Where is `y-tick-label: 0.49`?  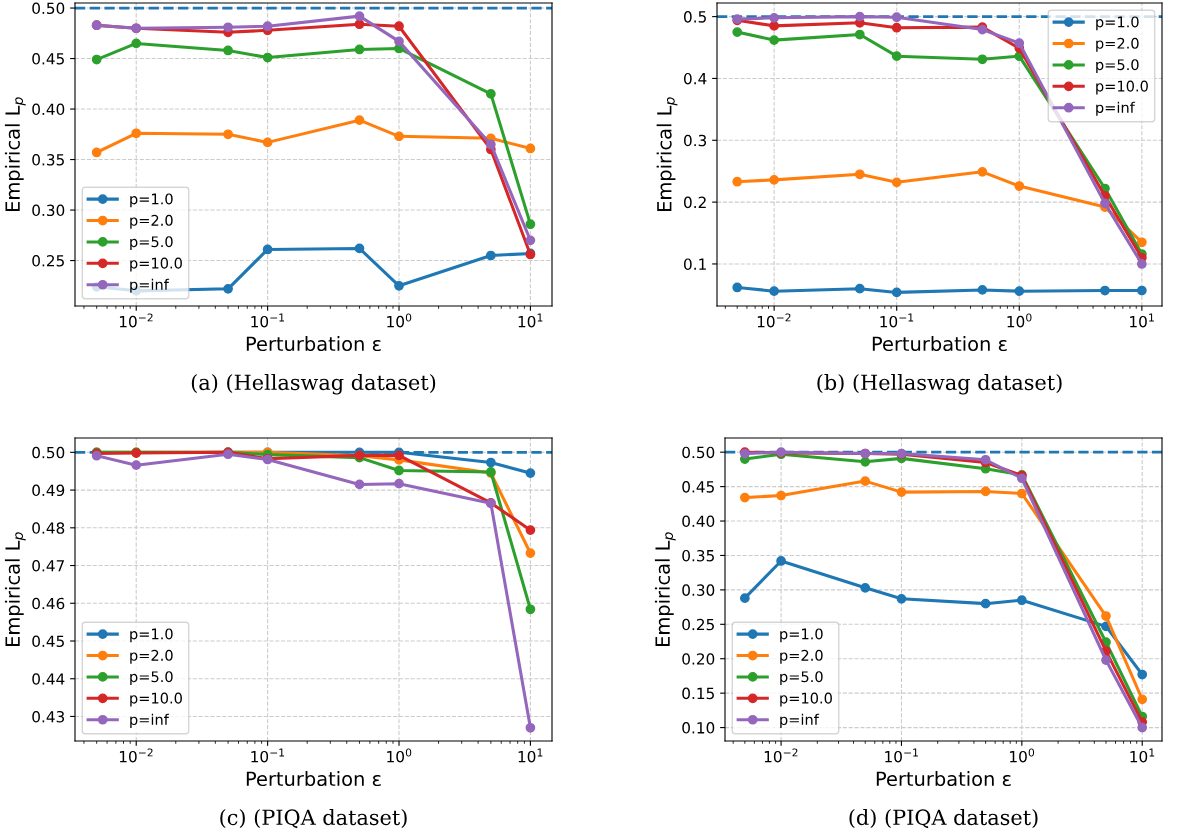
y-tick-label: 0.49 is located at coordinates (48, 490).